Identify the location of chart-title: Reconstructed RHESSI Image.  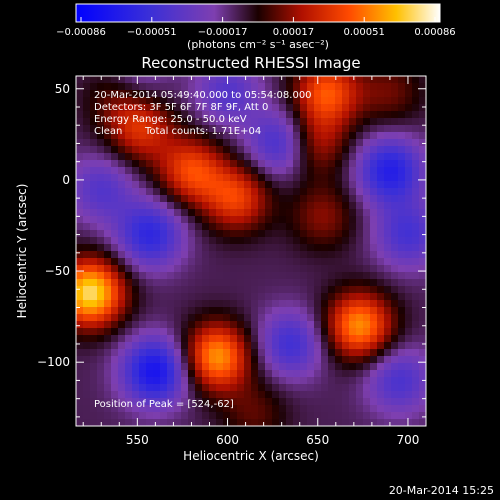
(250, 63).